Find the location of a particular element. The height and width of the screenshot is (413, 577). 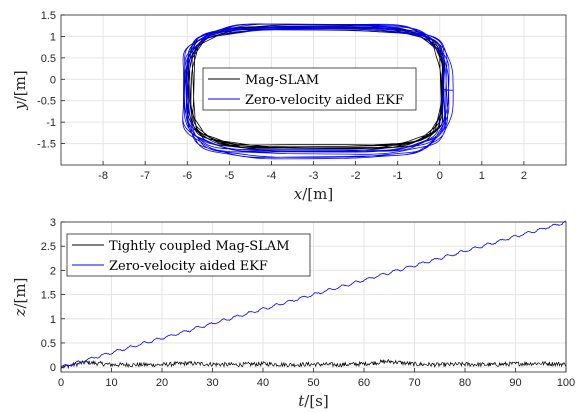

trajectory-x-unit: /[m] is located at coordinates (317, 194).